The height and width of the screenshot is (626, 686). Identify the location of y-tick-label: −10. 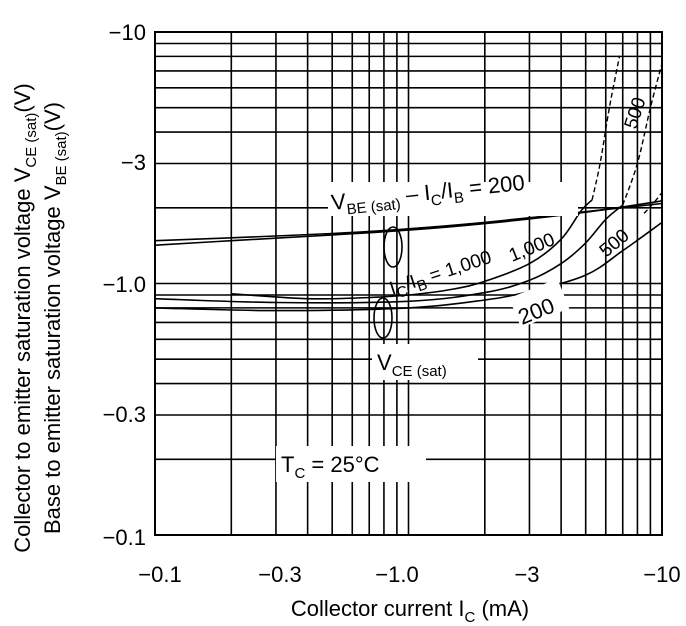
(127, 32).